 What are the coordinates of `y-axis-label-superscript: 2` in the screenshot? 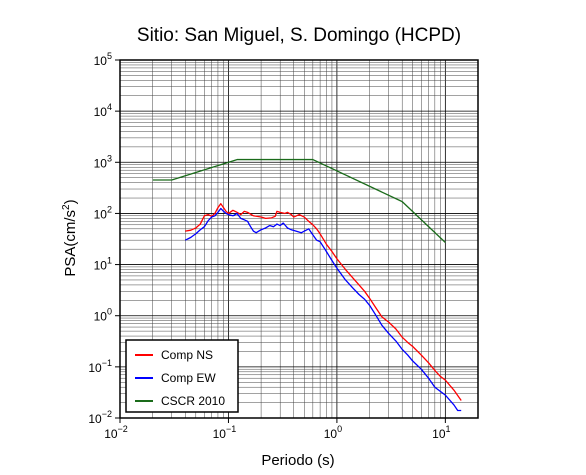 It's located at (66, 207).